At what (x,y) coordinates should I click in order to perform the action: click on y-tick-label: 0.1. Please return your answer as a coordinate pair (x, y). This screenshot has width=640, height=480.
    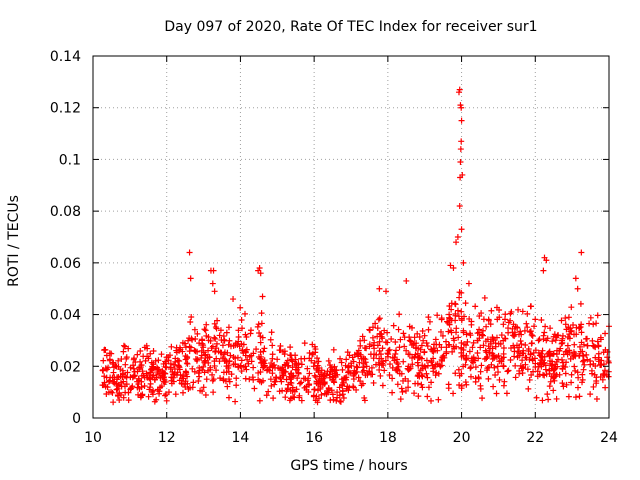
    Looking at the image, I should click on (70, 160).